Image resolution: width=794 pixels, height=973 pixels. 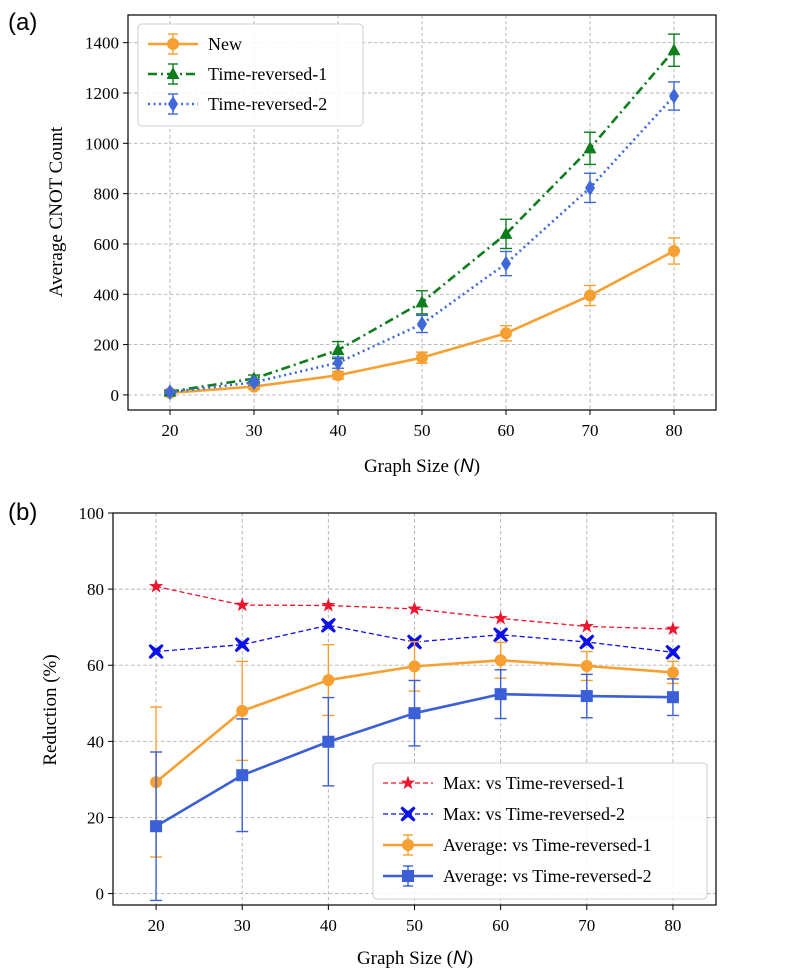 I want to click on y-tick-label: 1400, so click(x=102, y=43).